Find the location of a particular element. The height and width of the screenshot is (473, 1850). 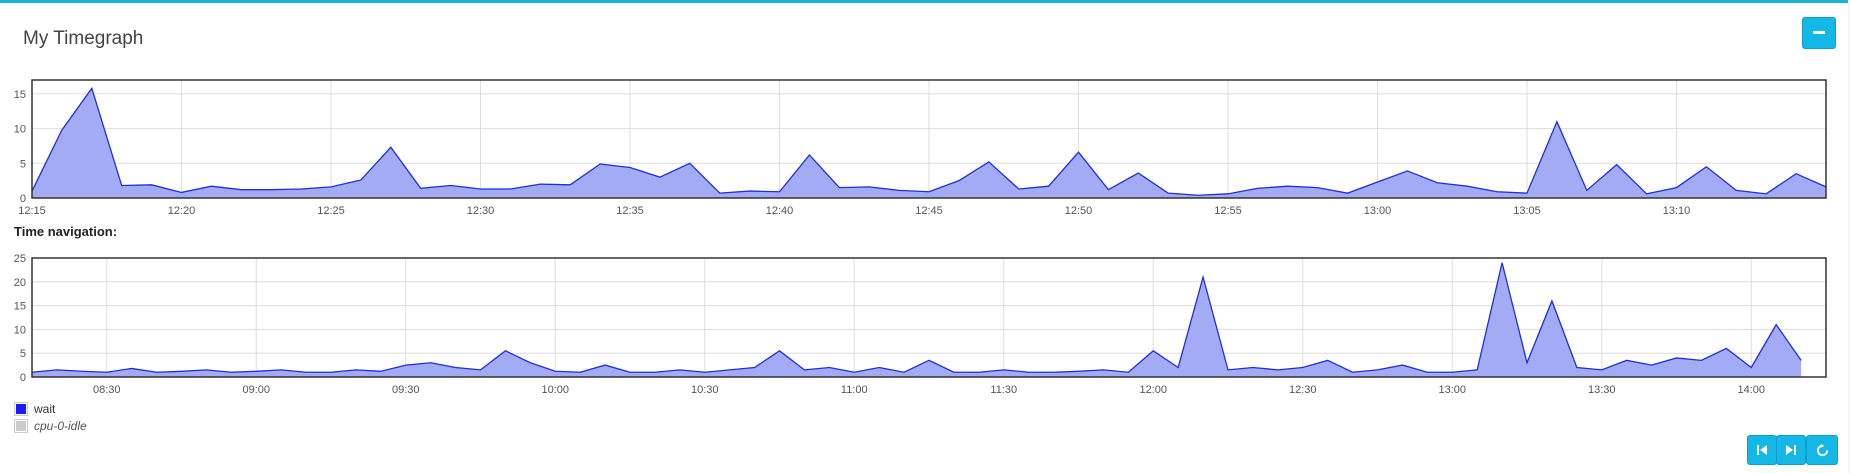

x-tick-label: 11:30 is located at coordinates (1003, 390).